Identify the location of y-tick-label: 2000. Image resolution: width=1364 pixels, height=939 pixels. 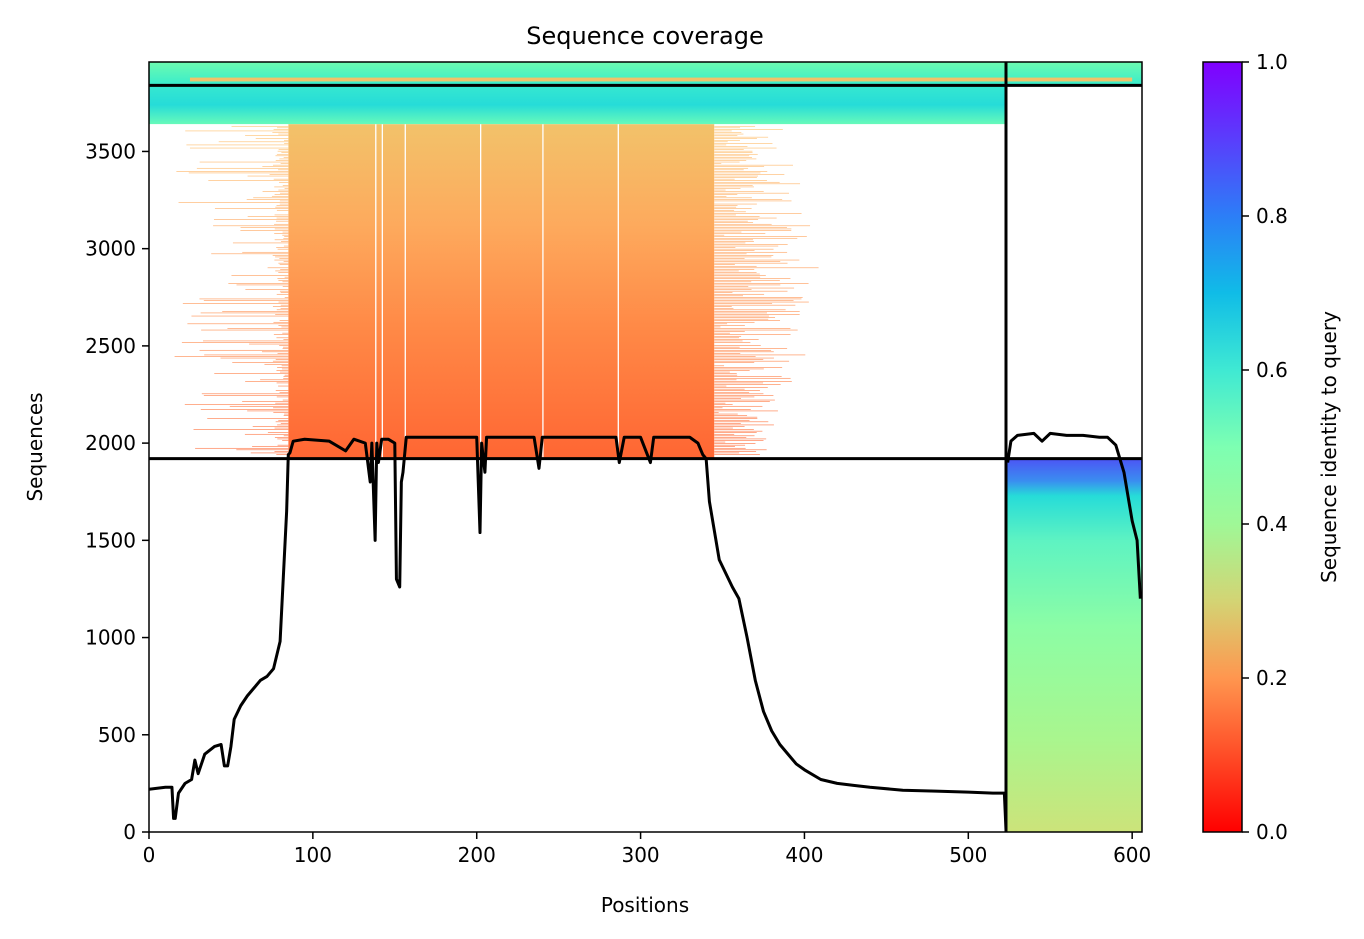
(110, 443).